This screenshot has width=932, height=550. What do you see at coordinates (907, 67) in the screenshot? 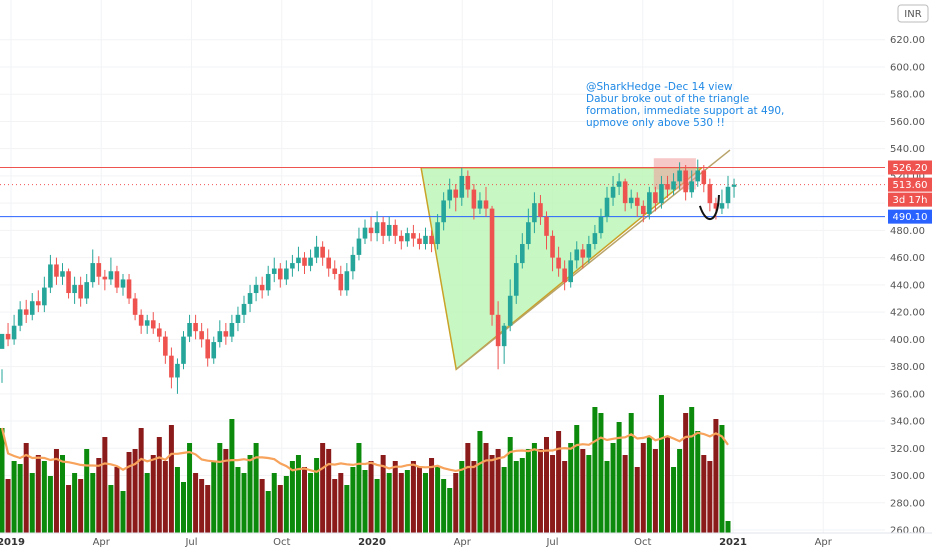
I see `y-tick-label: 600.00` at bounding box center [907, 67].